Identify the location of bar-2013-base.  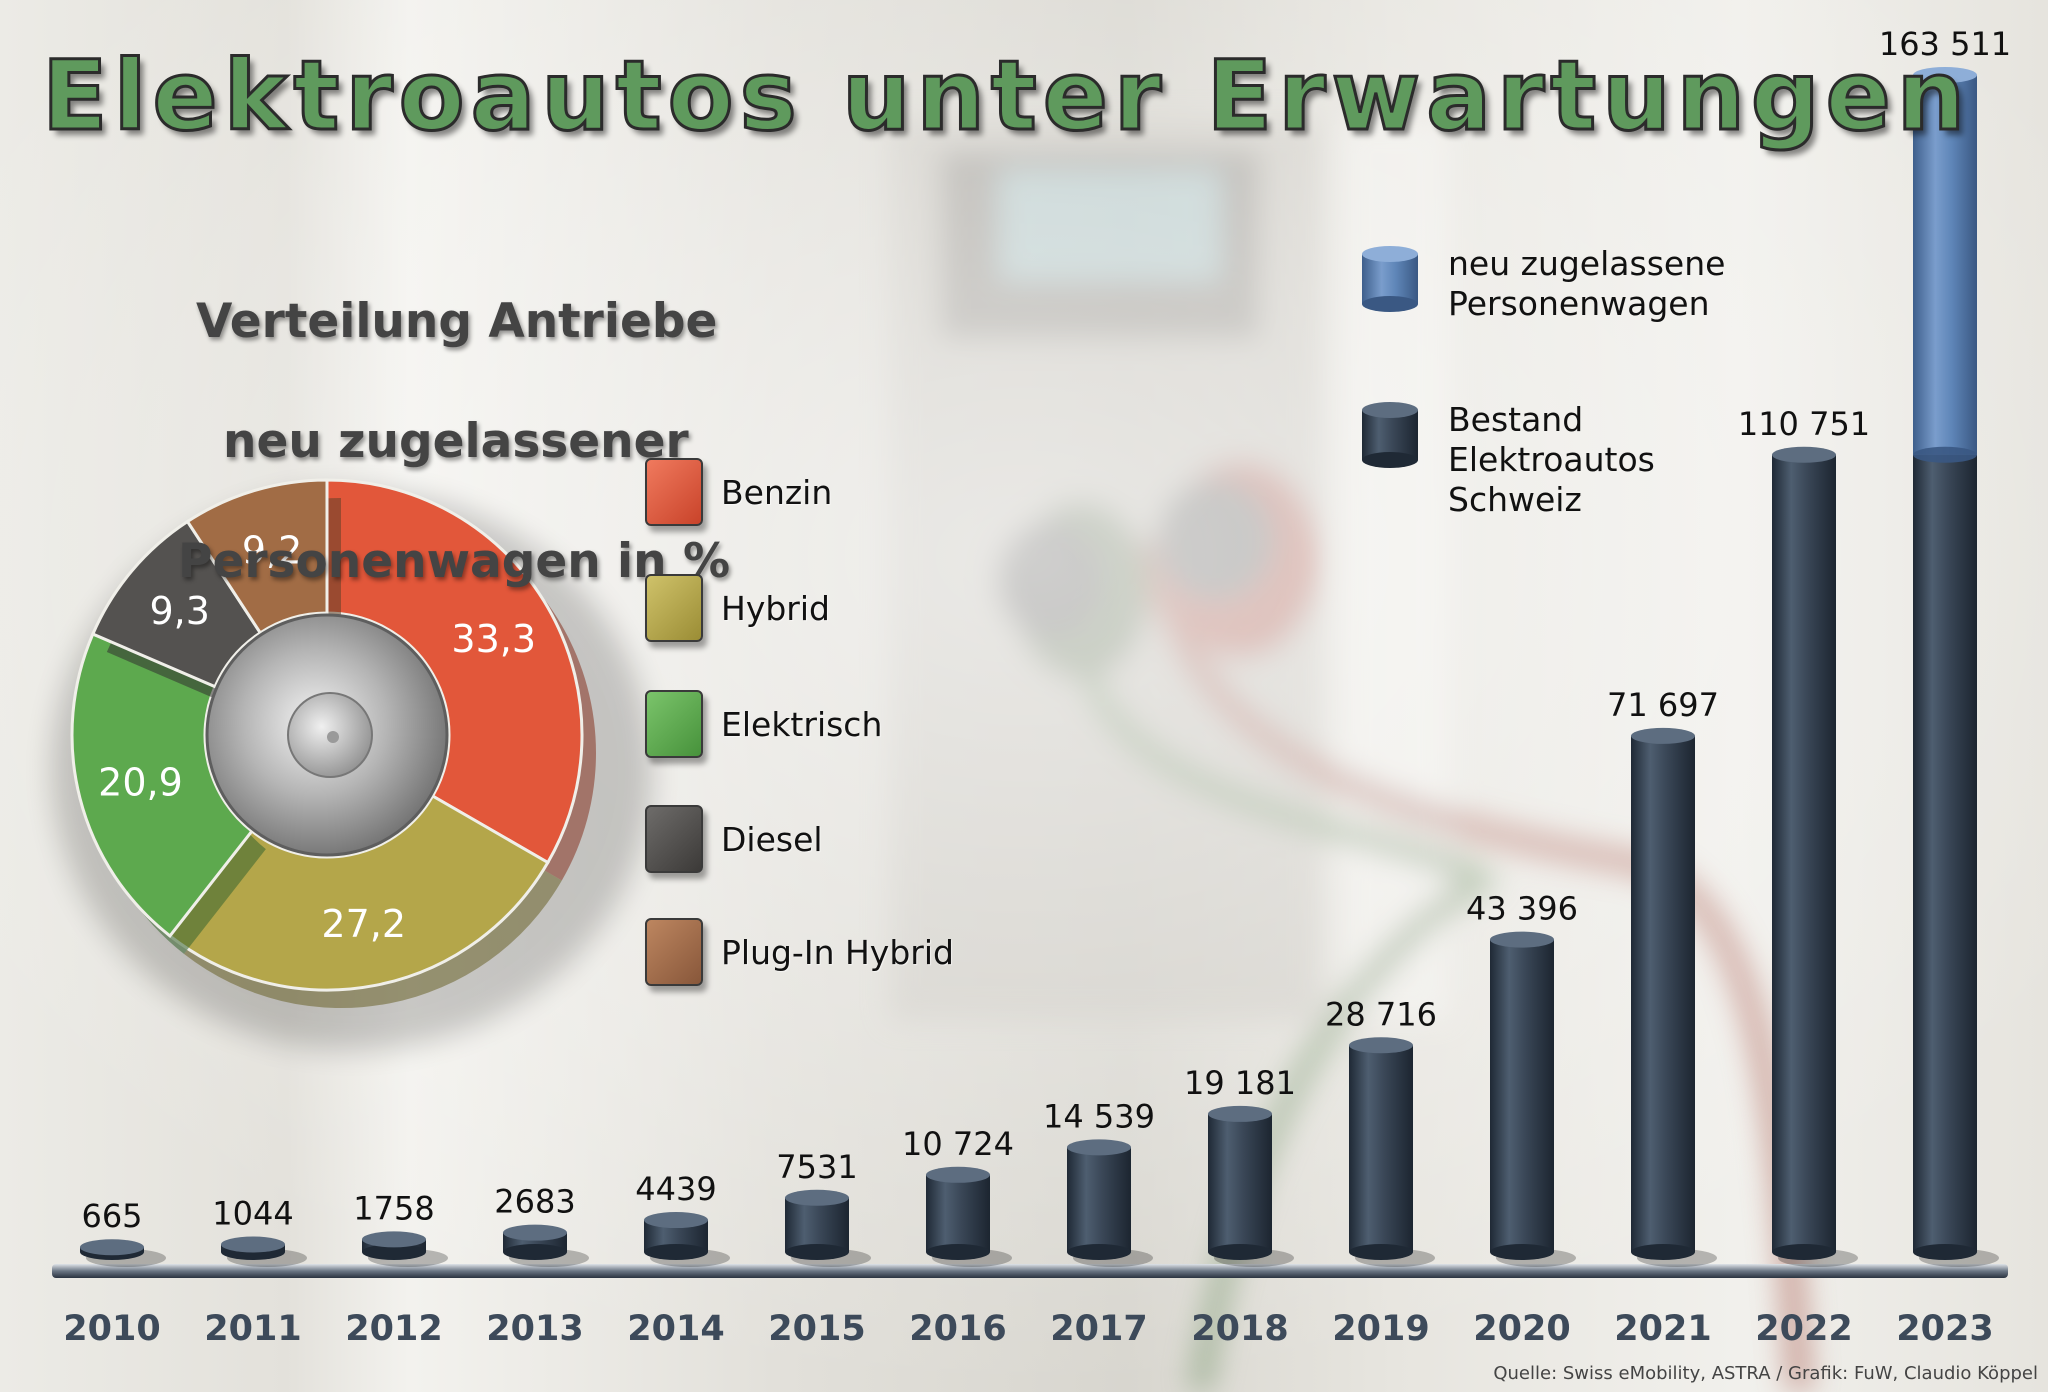
(535, 1252).